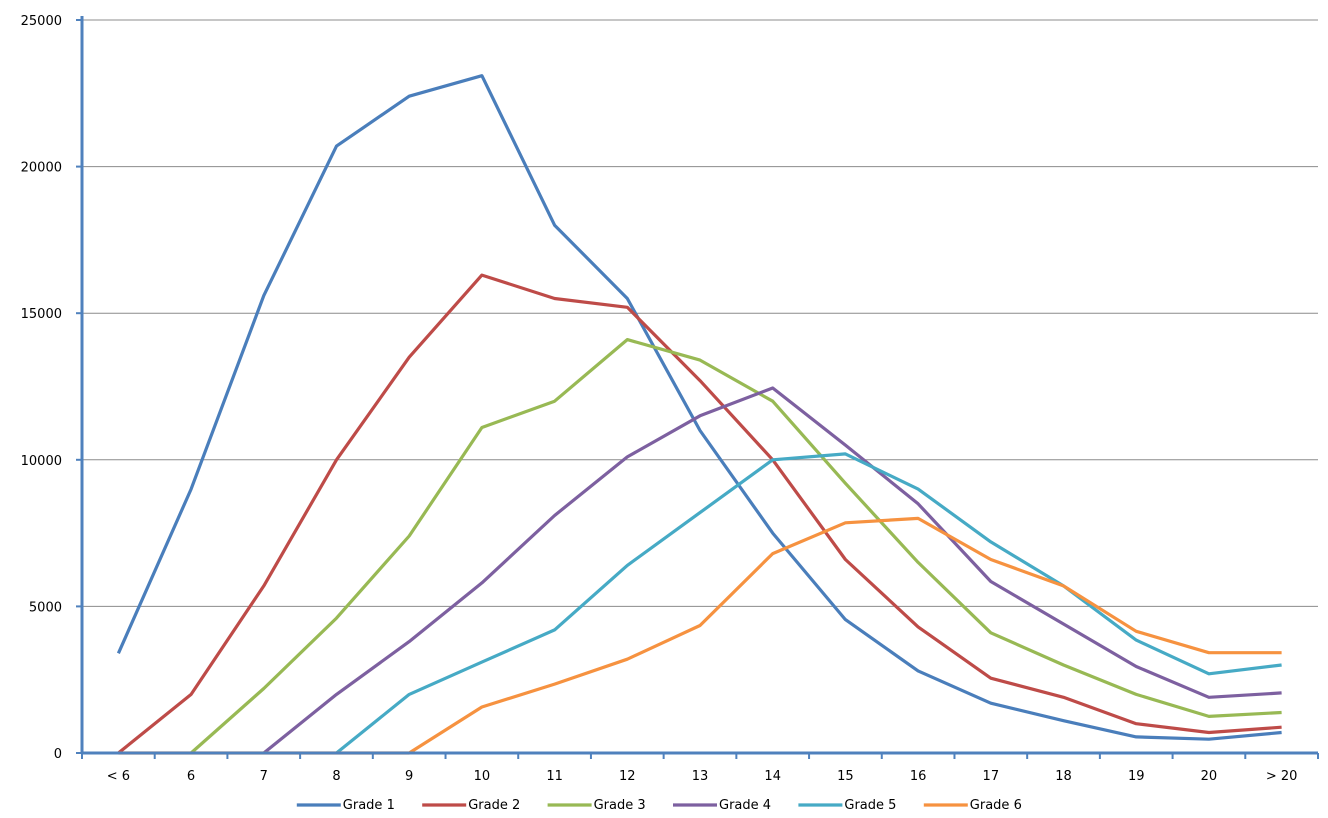 The height and width of the screenshot is (818, 1328). Describe the element at coordinates (745, 805) in the screenshot. I see `legend-label: Grade 4` at that location.